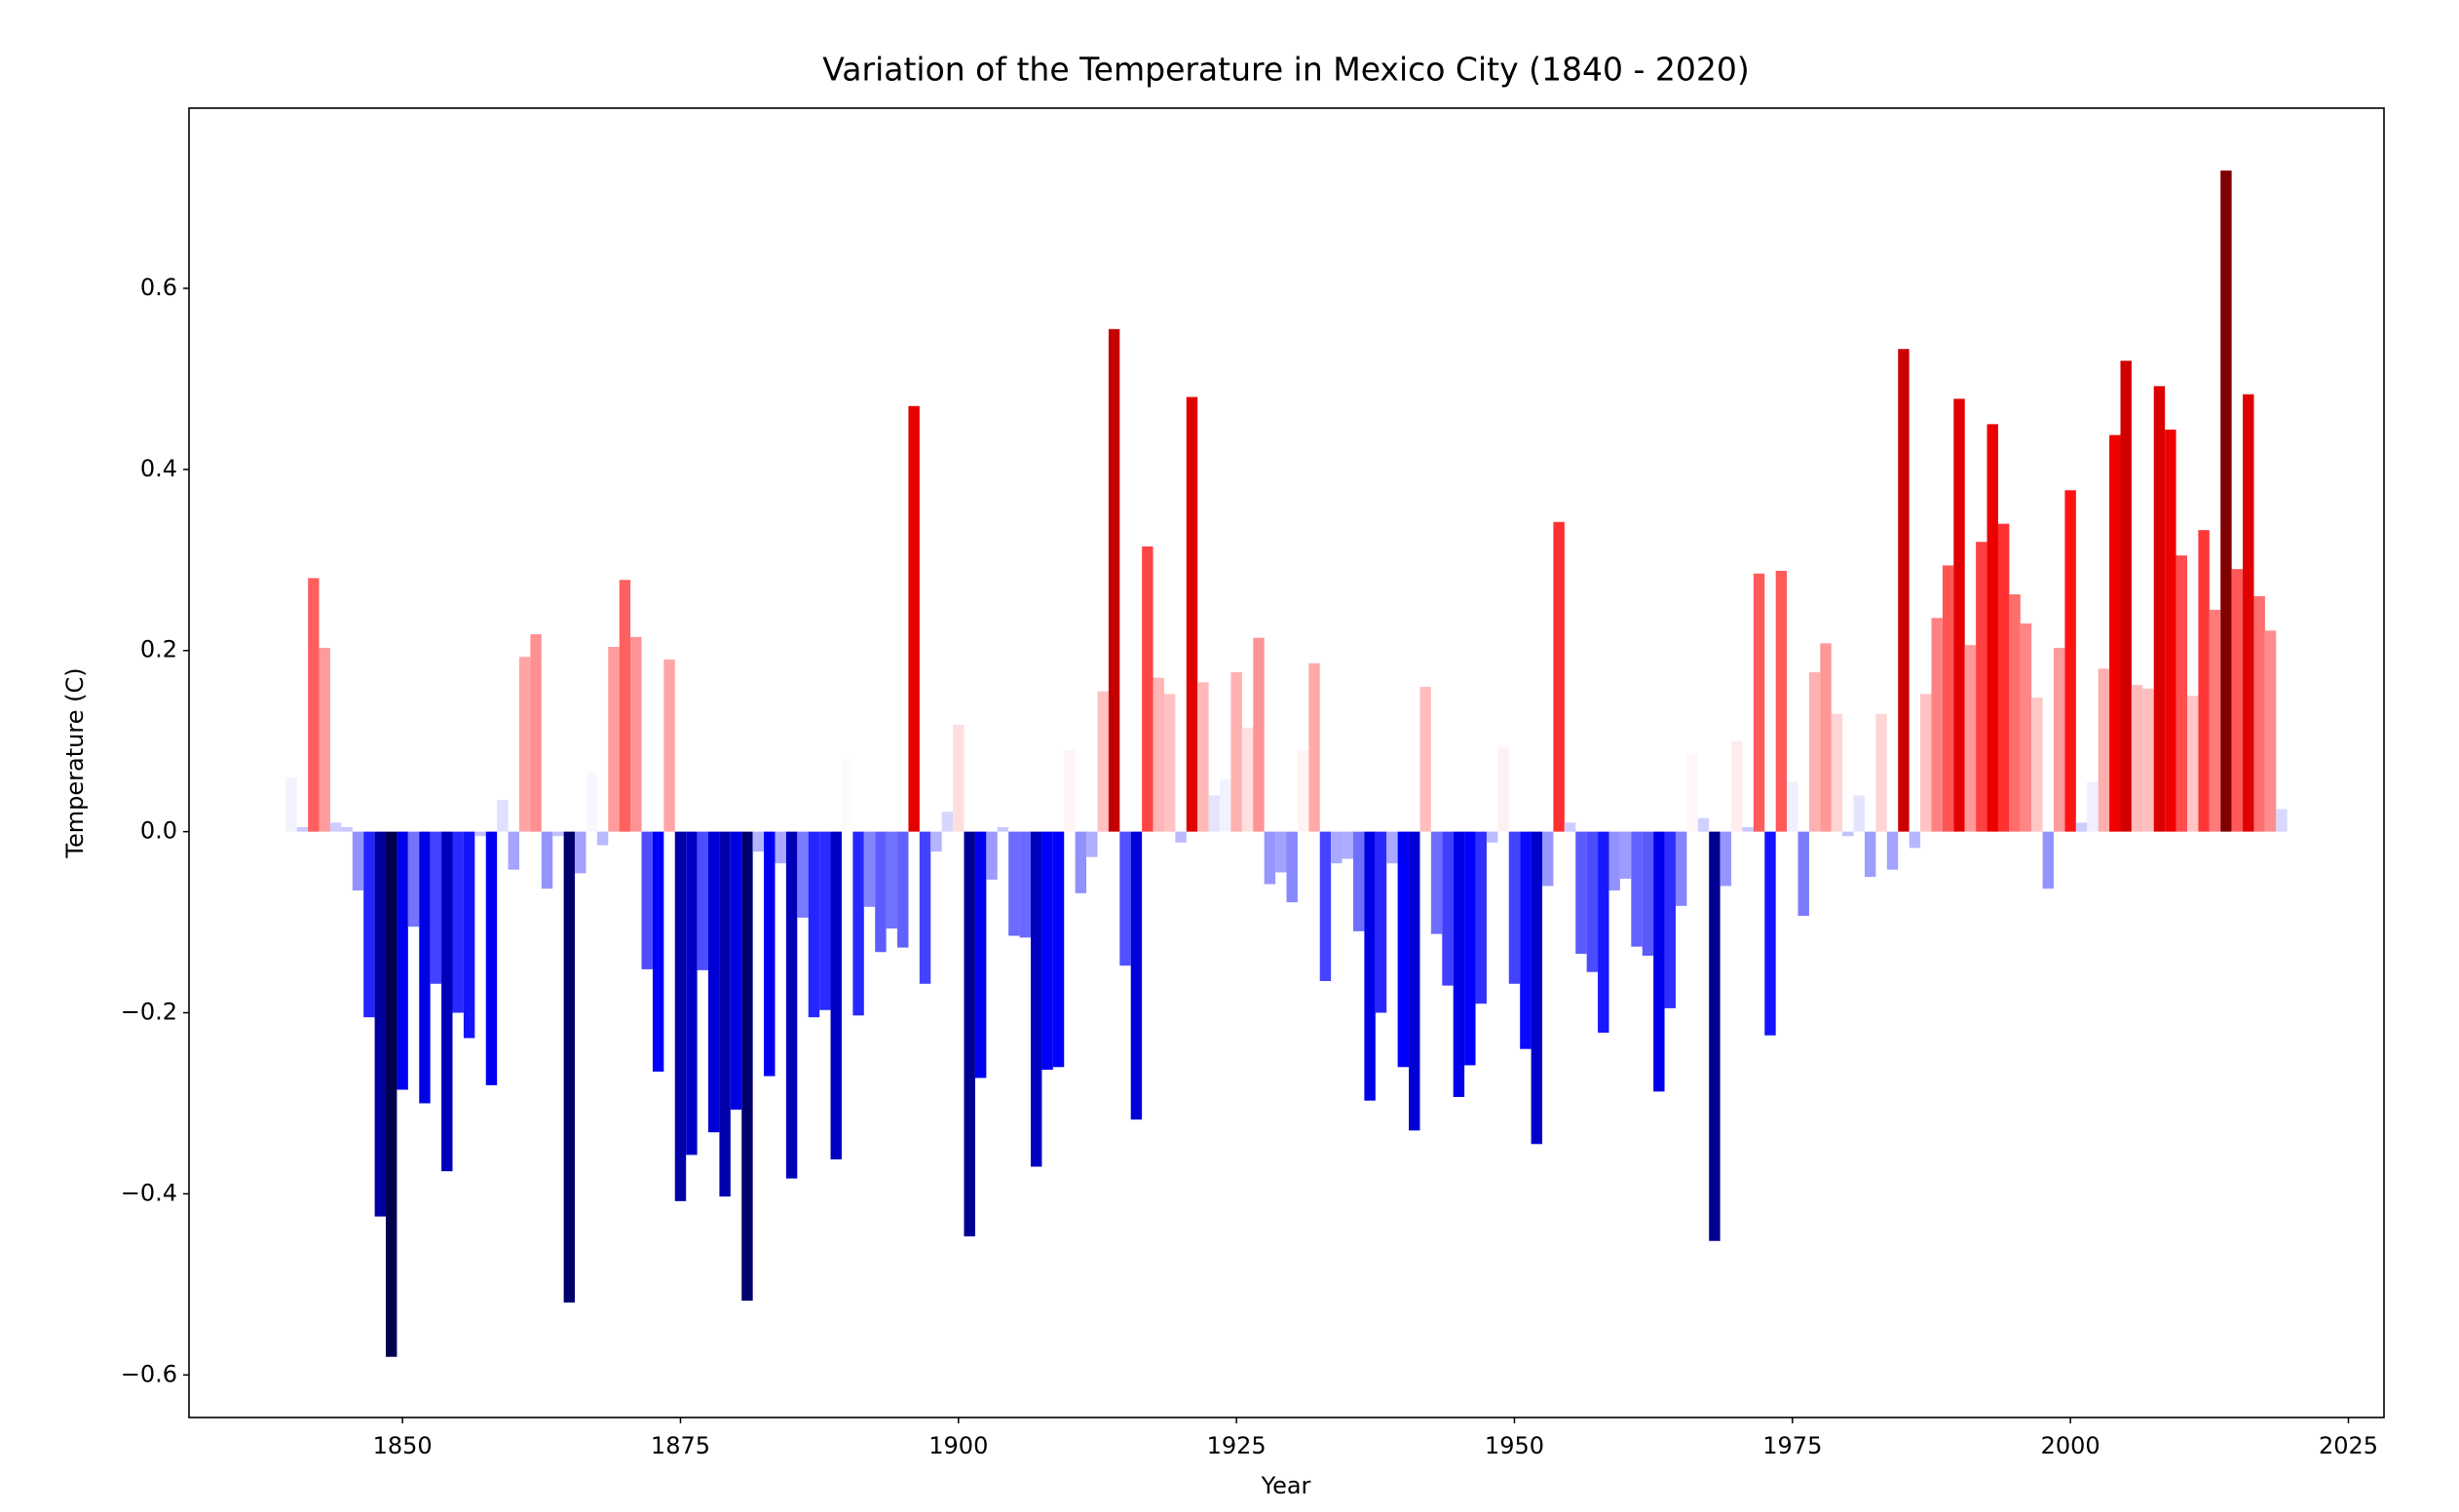 The image size is (2459, 1512). Describe the element at coordinates (149, 1013) in the screenshot. I see `y-tick-label: −0.2` at that location.